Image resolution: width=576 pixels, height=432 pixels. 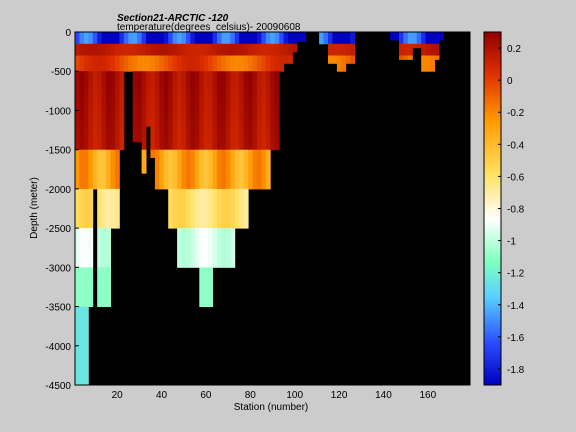 I want to click on colorbar-tick-label: -1.8, so click(x=516, y=370).